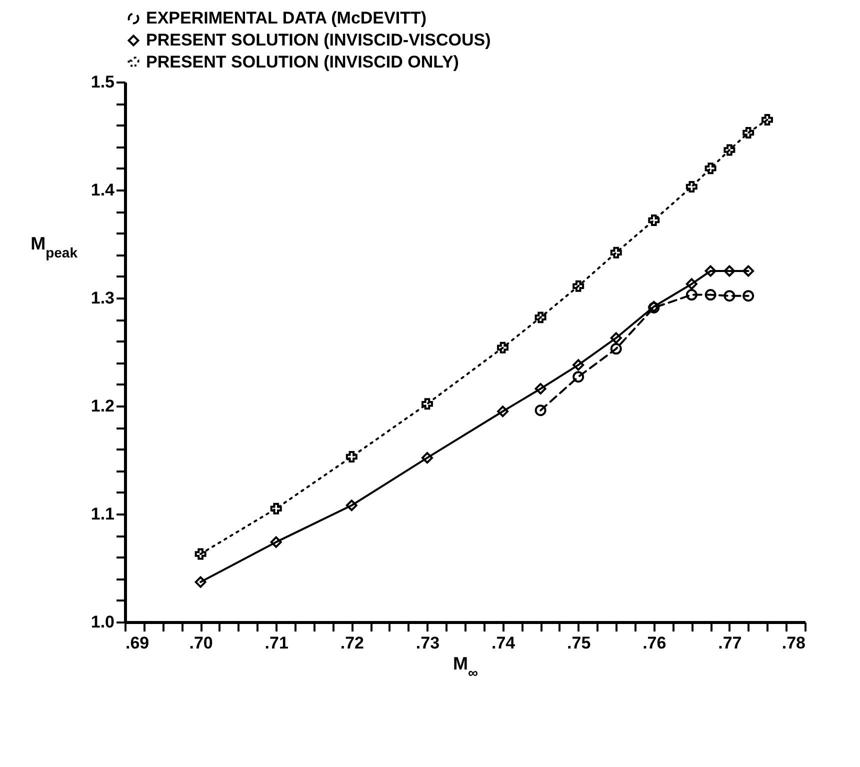 The width and height of the screenshot is (860, 767). Describe the element at coordinates (794, 643) in the screenshot. I see `x-tick-label: .78` at that location.